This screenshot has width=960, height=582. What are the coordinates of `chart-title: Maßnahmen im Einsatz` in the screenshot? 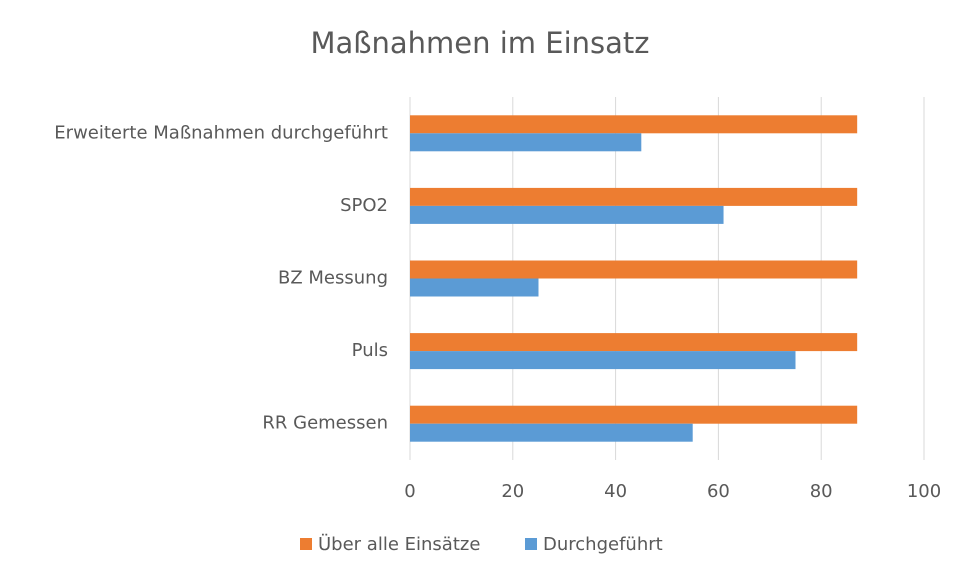 It's located at (479, 43).